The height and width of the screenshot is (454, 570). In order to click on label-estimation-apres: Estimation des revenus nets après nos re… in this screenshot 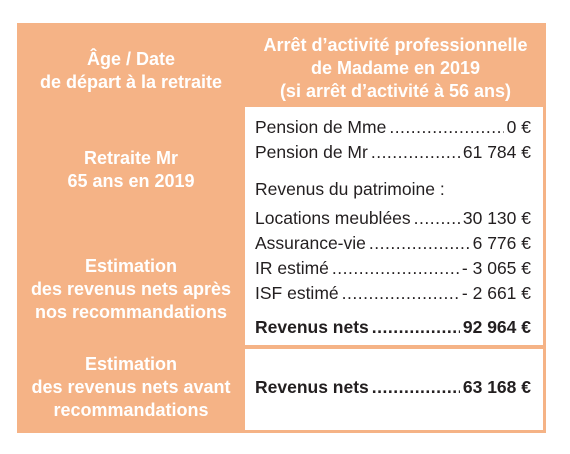, I will do `click(131, 289)`.